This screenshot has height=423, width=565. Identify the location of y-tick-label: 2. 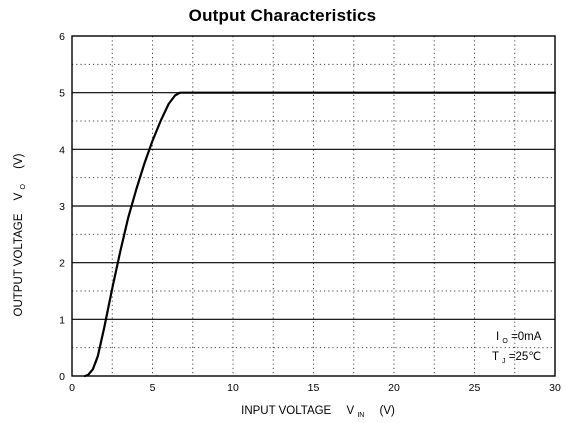
(62, 264).